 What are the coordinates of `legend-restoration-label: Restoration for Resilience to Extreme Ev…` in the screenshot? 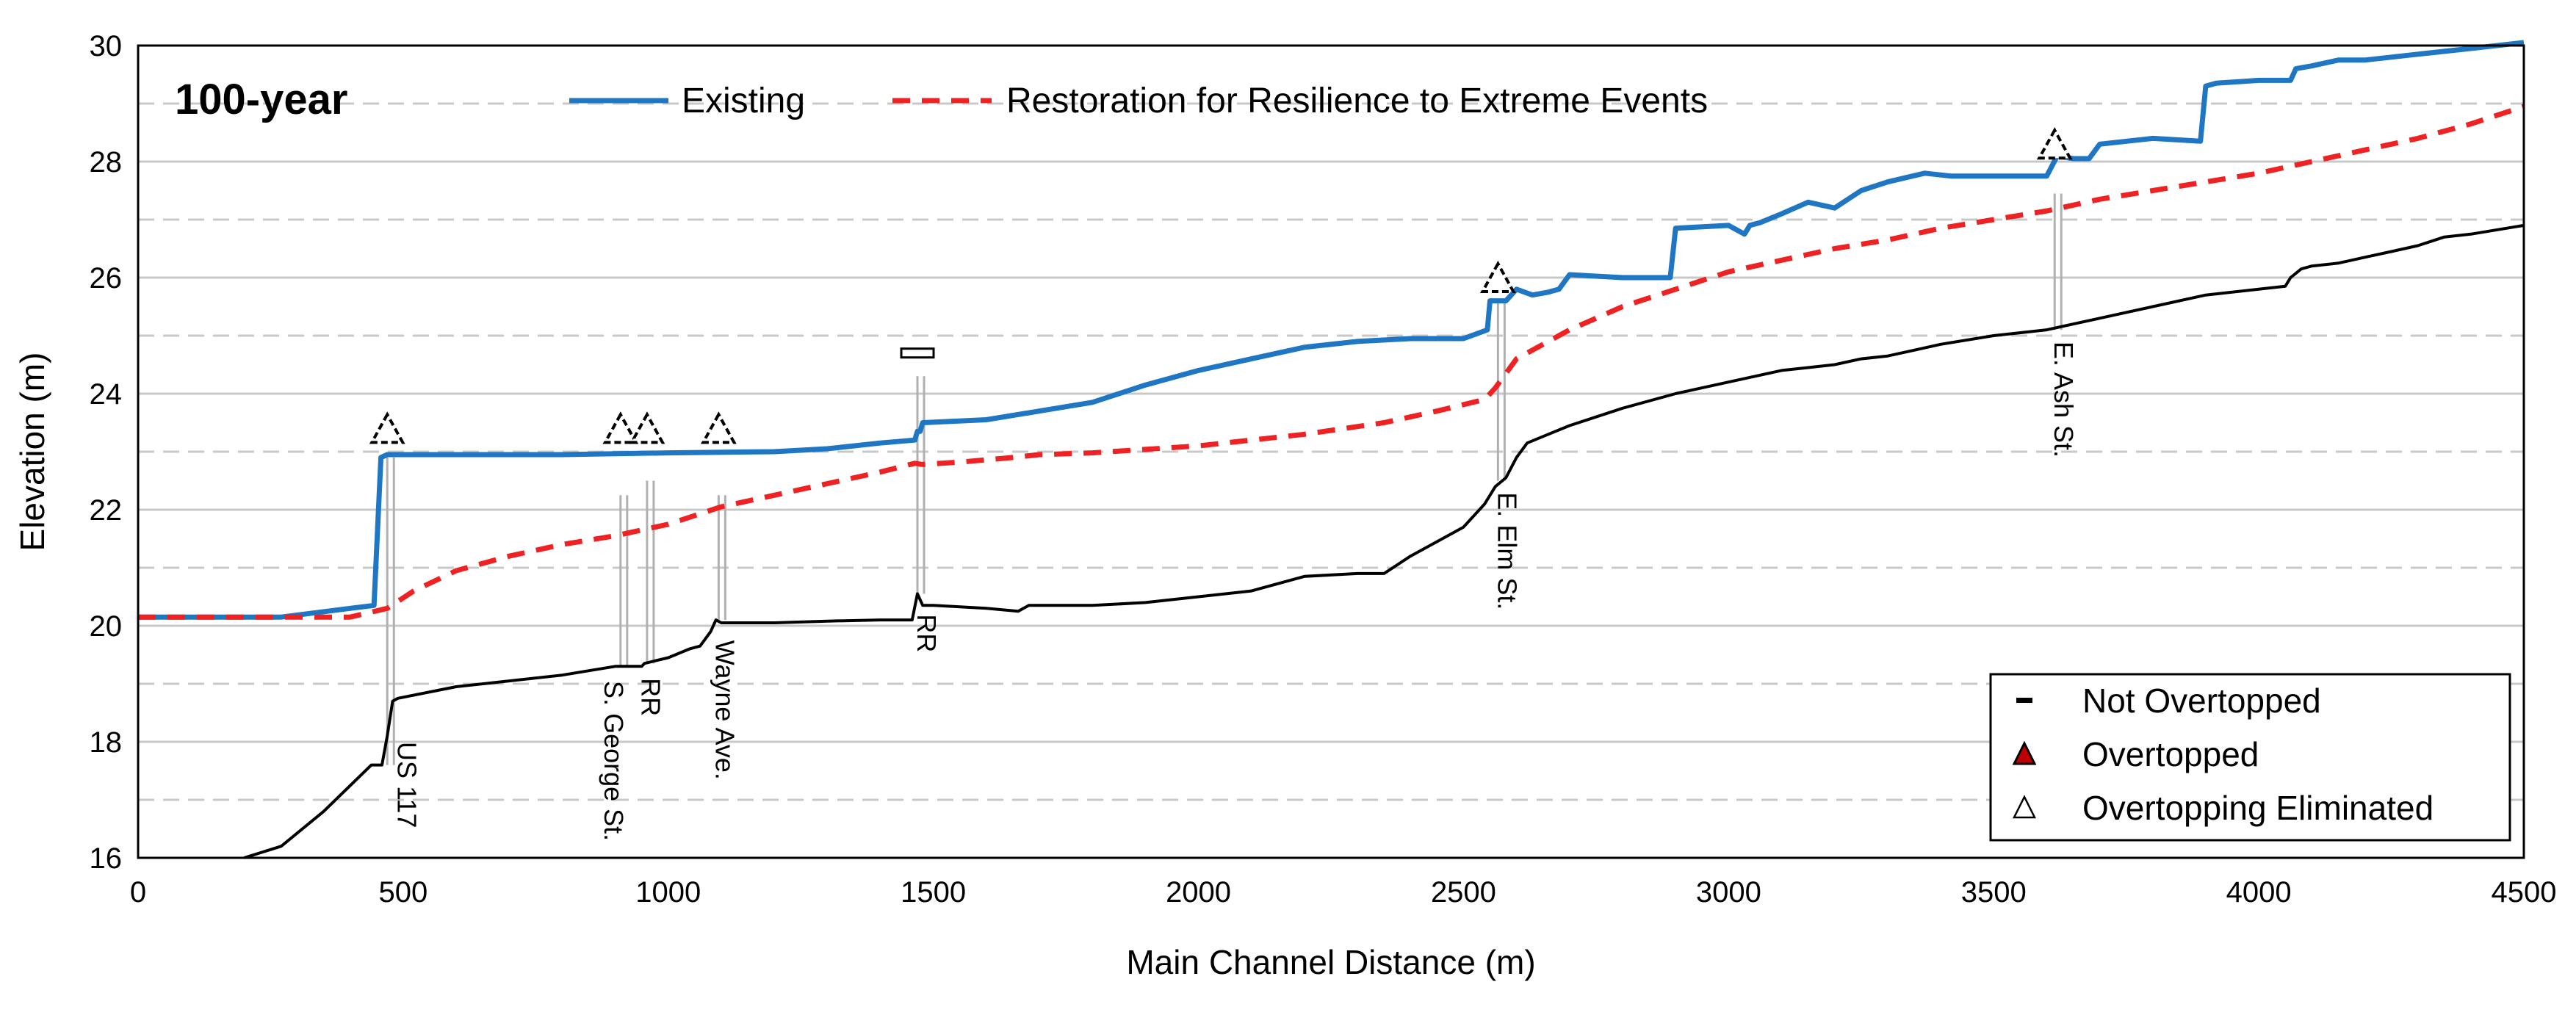 It's located at (1357, 101).